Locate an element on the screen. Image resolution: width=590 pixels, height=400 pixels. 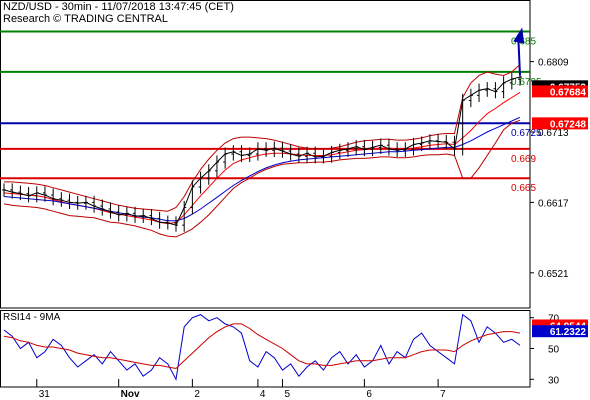
price-tag-label: 0.67248 is located at coordinates (568, 124).